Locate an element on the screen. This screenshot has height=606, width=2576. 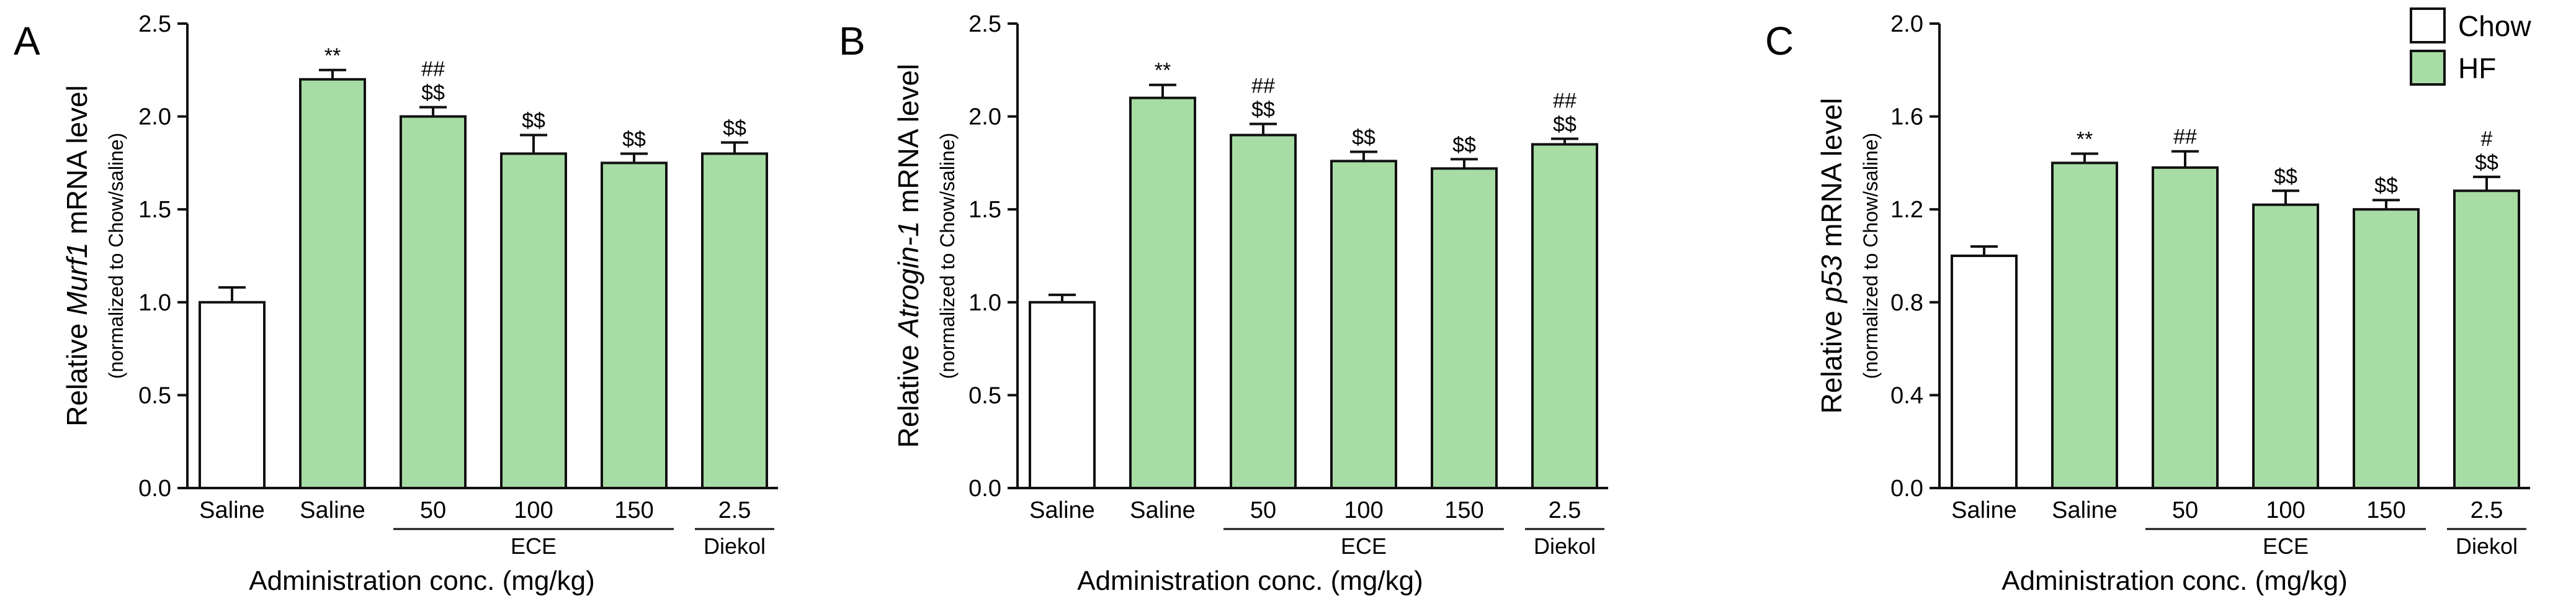
y-axis-label: Relative p53 mRNA level is located at coordinates (1831, 256).